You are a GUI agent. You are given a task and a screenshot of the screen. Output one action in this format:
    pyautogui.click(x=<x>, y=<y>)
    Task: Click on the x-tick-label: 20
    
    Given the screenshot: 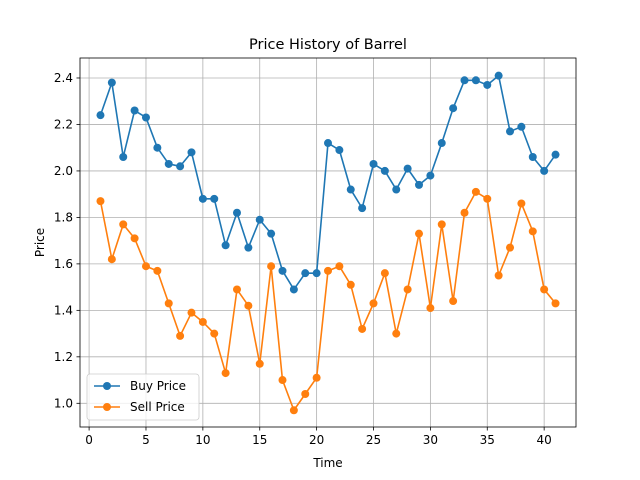 What is the action you would take?
    pyautogui.click(x=316, y=440)
    